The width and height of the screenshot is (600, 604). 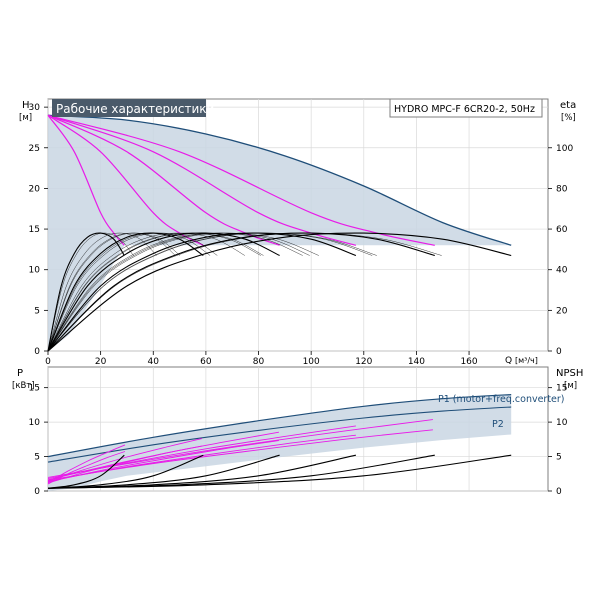 What do you see at coordinates (564, 149) in the screenshot?
I see `y2-tick-label: 100` at bounding box center [564, 149].